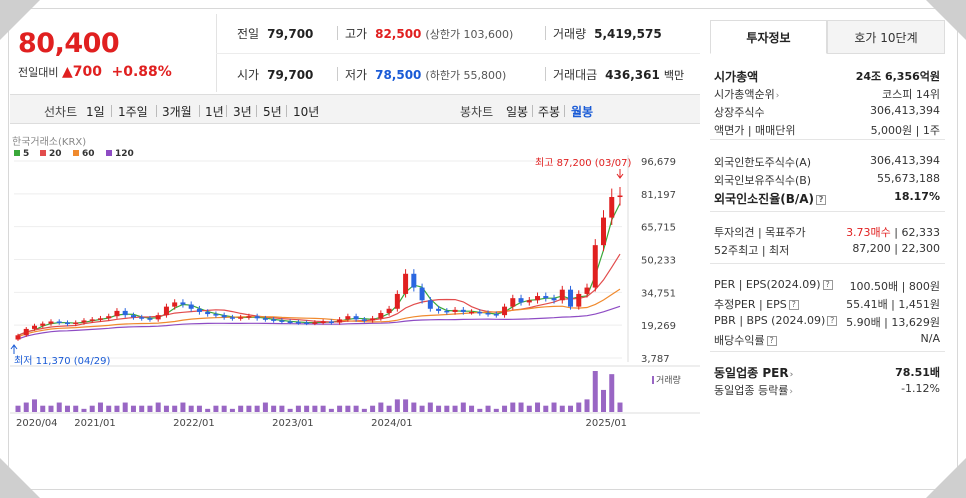 Image resolution: width=966 pixels, height=498 pixels. What do you see at coordinates (133, 112) in the screenshot?
I see `tab-1w: 1주일` at bounding box center [133, 112].